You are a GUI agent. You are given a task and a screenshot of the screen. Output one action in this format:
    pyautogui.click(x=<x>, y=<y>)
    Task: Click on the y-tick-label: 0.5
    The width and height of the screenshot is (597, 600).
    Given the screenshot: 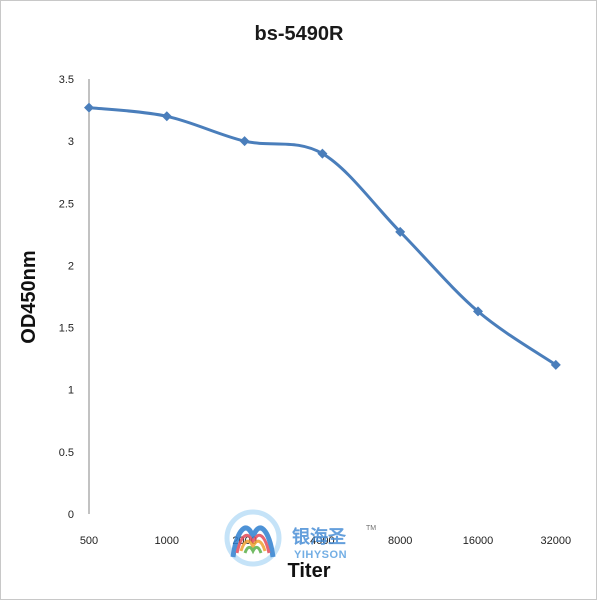 What is the action you would take?
    pyautogui.click(x=66, y=453)
    